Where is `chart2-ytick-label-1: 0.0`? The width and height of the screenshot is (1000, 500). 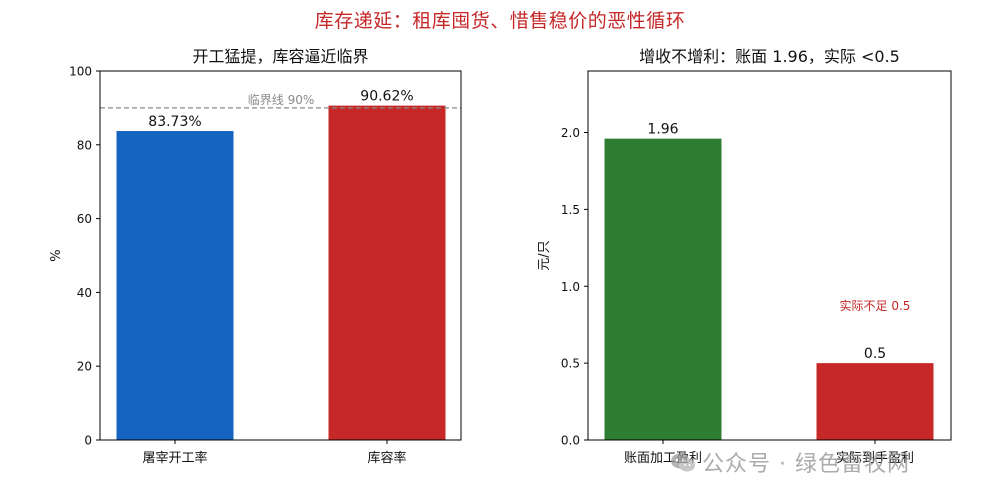 chart2-ytick-label-1: 0.0 is located at coordinates (570, 441).